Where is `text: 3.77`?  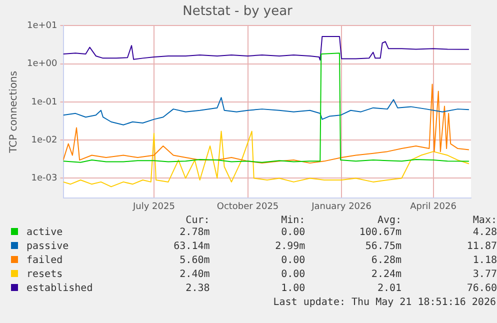
text: 3.77 is located at coordinates (484, 275).